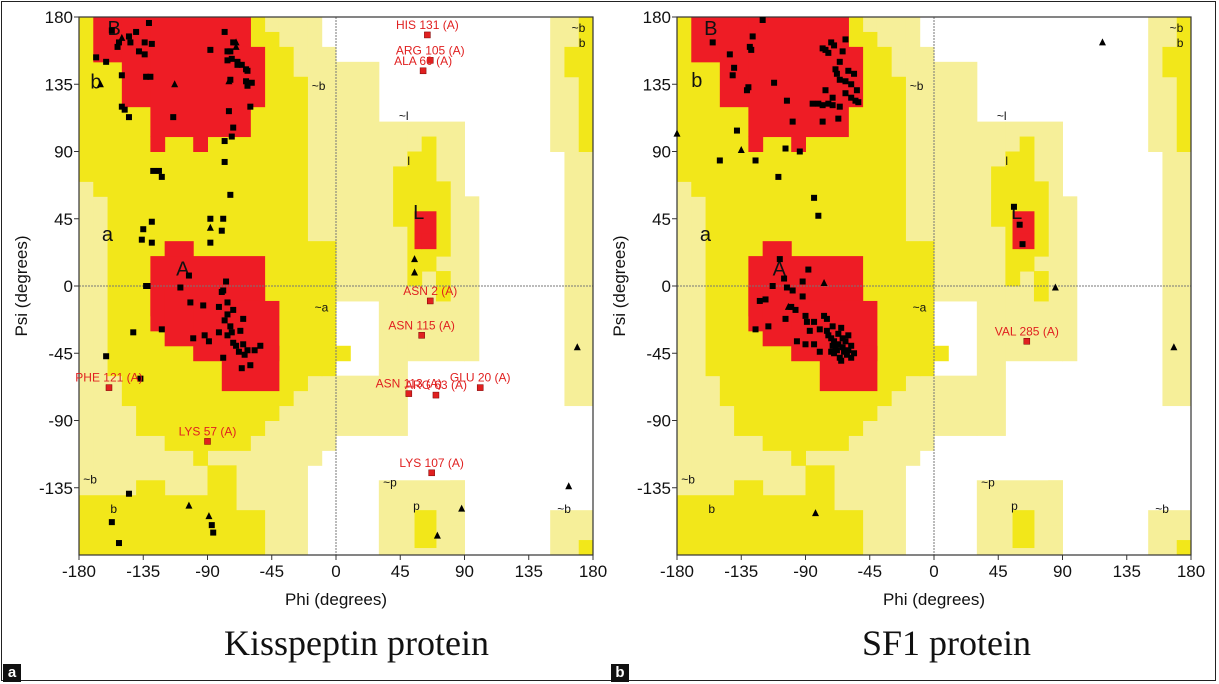  Describe the element at coordinates (869, 571) in the screenshot. I see `x-tick-label: -45` at that location.